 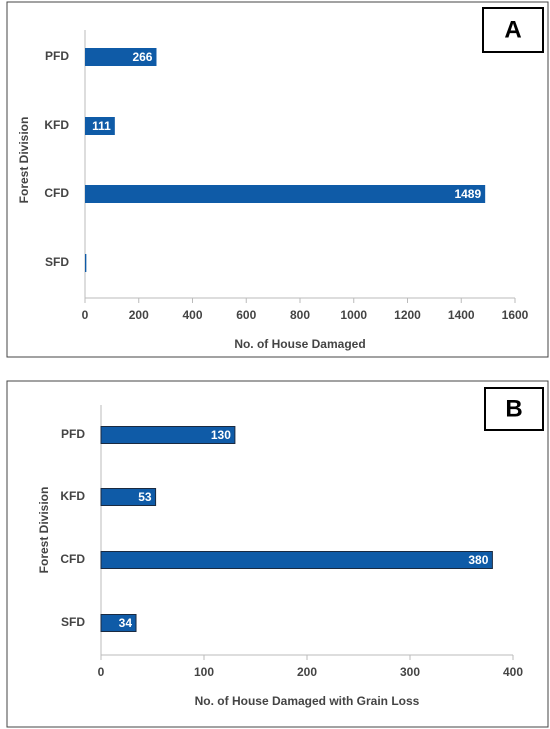 I want to click on value-label: 34, so click(x=126, y=623).